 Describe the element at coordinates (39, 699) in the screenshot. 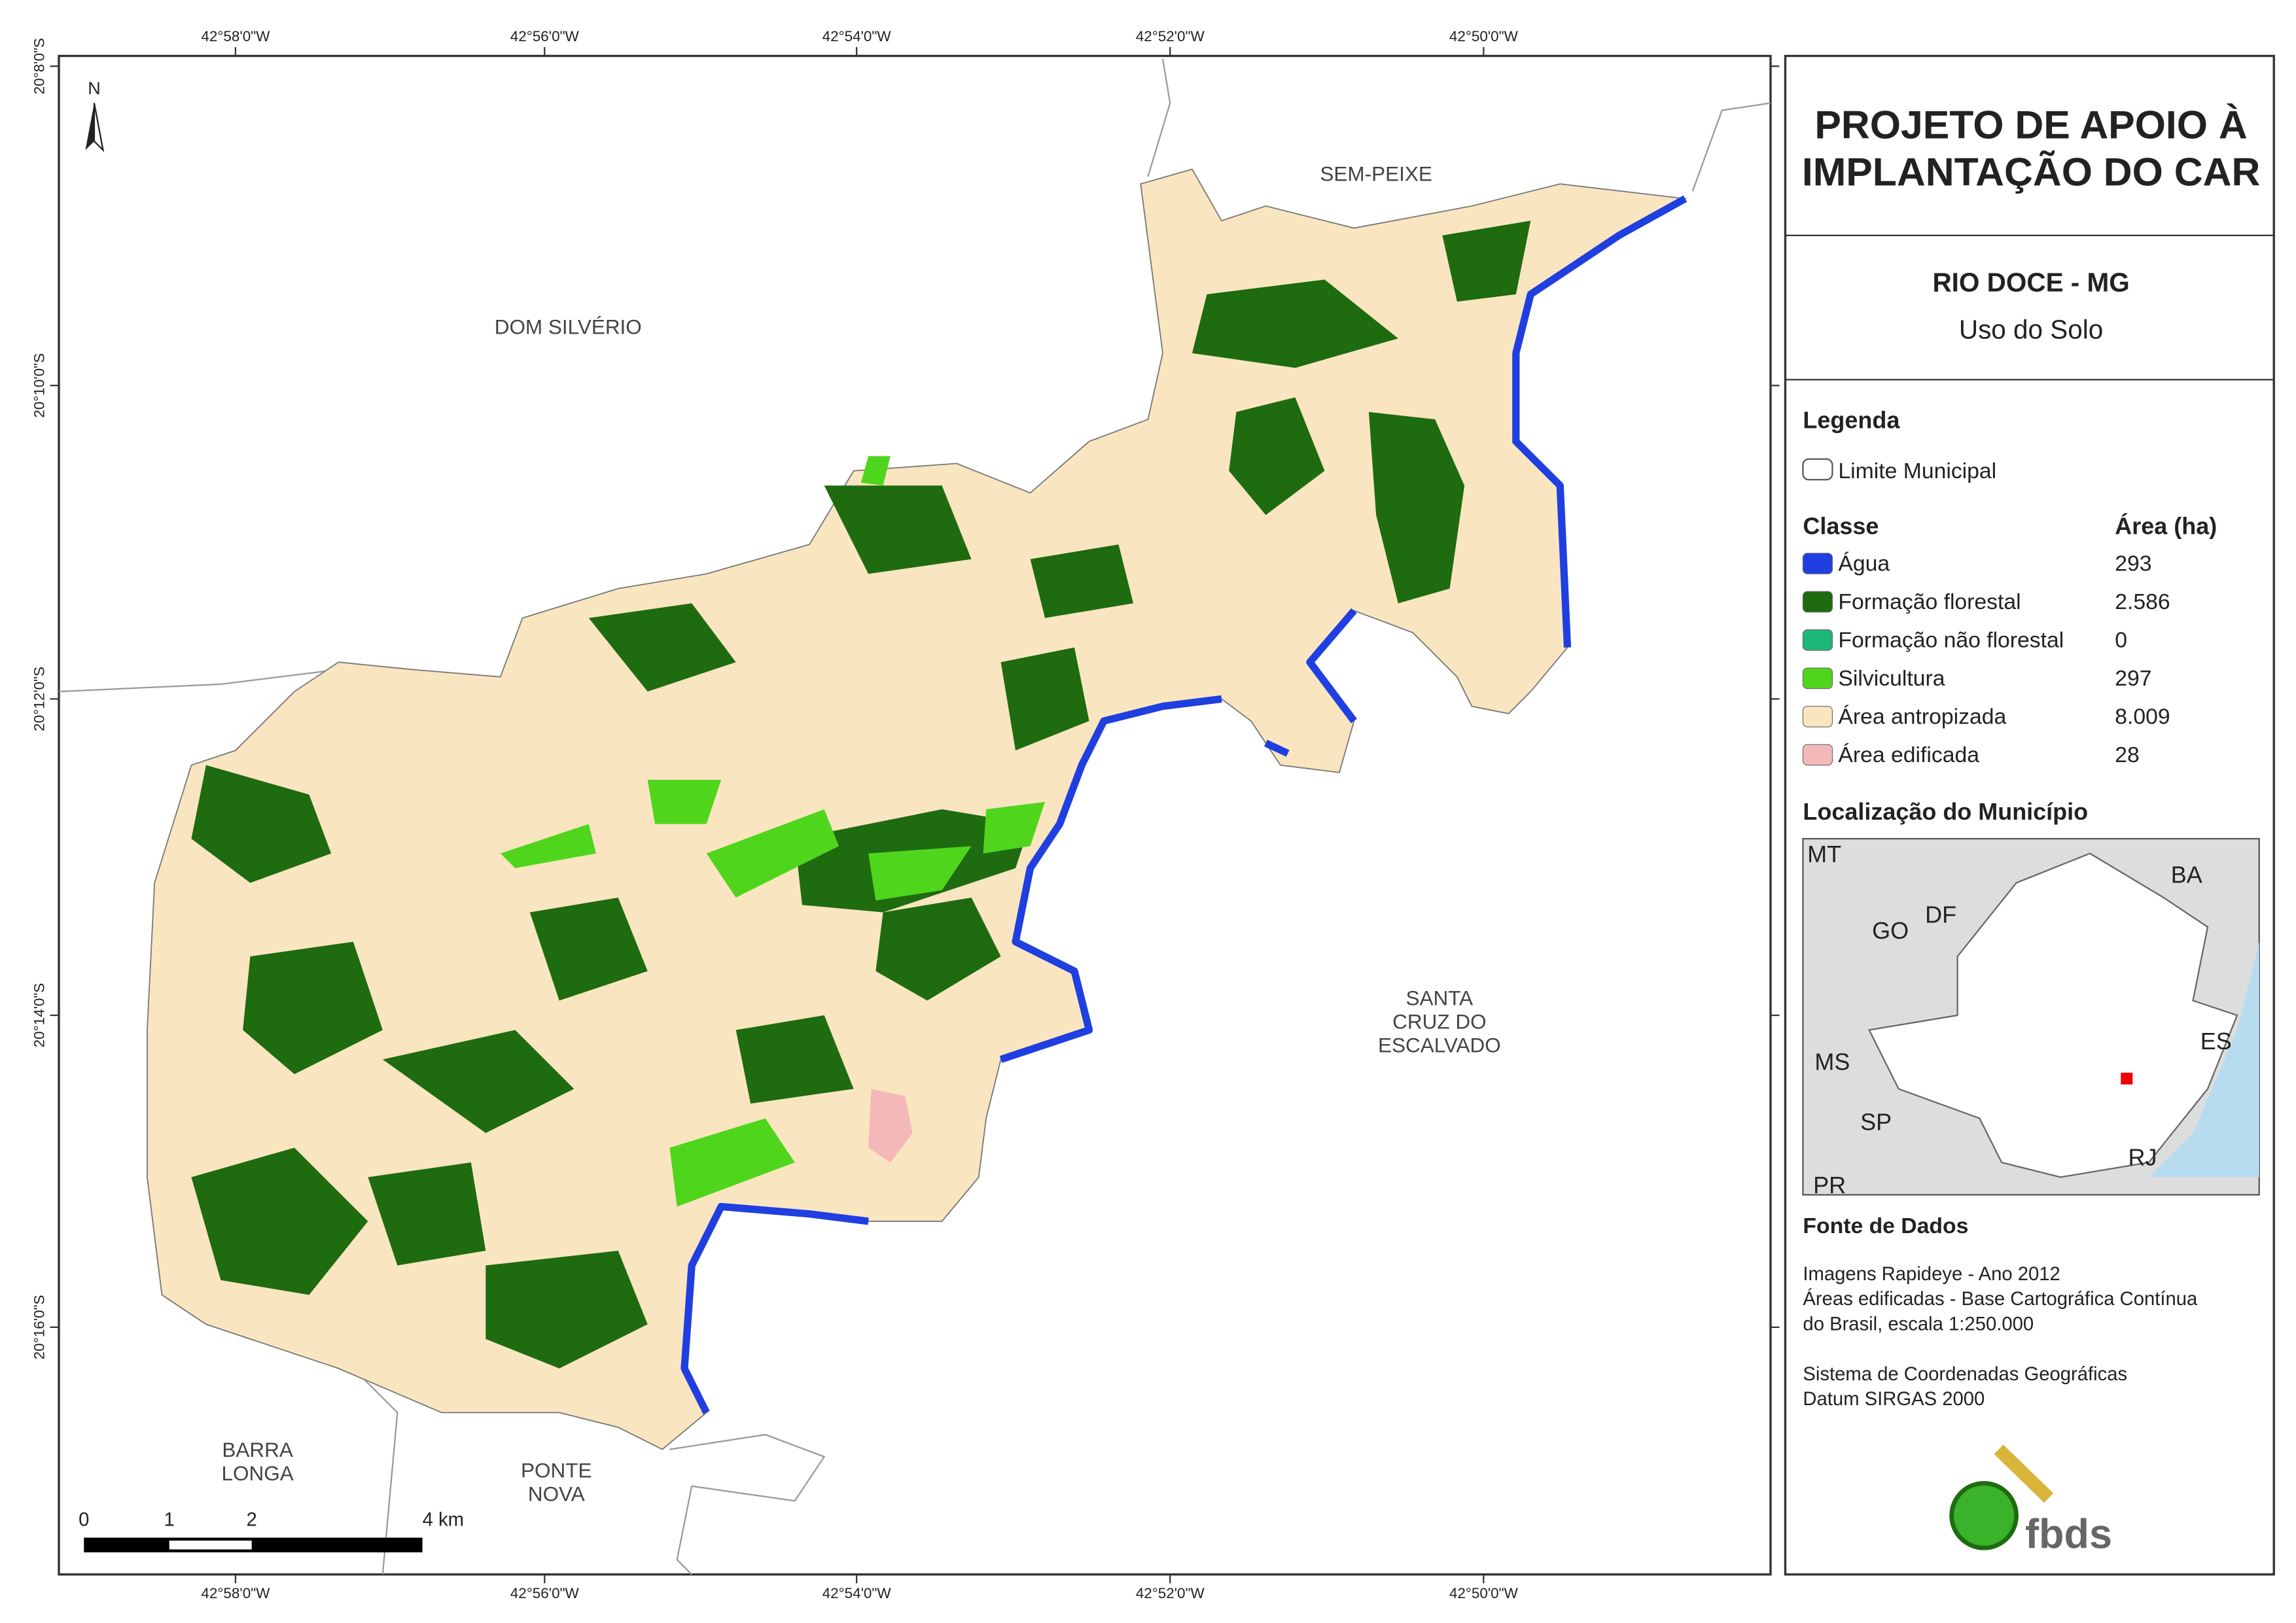

I see `y-coord-label: 20°12'0"S` at that location.